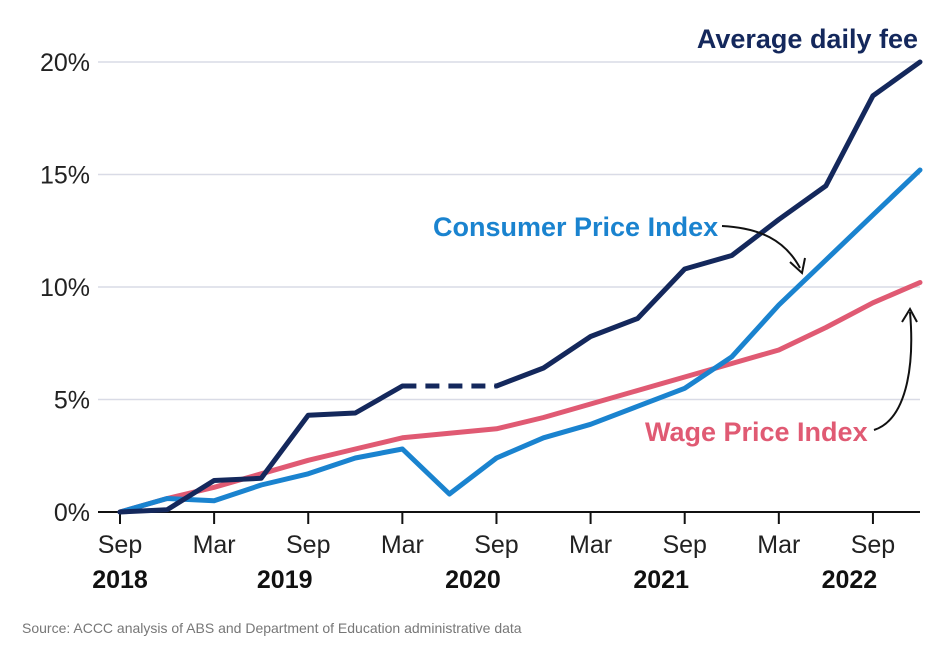 The width and height of the screenshot is (950, 650). Describe the element at coordinates (807, 39) in the screenshot. I see `series-label-average-daily-fee: Average daily fee` at that location.